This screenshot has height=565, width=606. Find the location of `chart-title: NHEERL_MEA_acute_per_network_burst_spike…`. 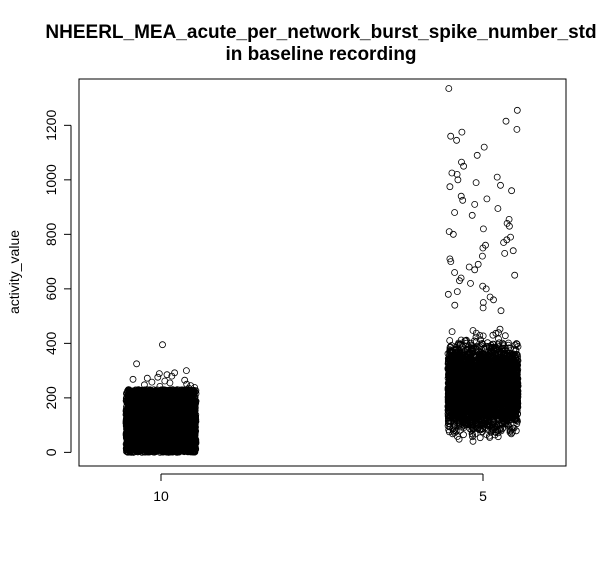

chart-title: NHEERL_MEA_acute_per_network_burst_spike… is located at coordinates (320, 32).